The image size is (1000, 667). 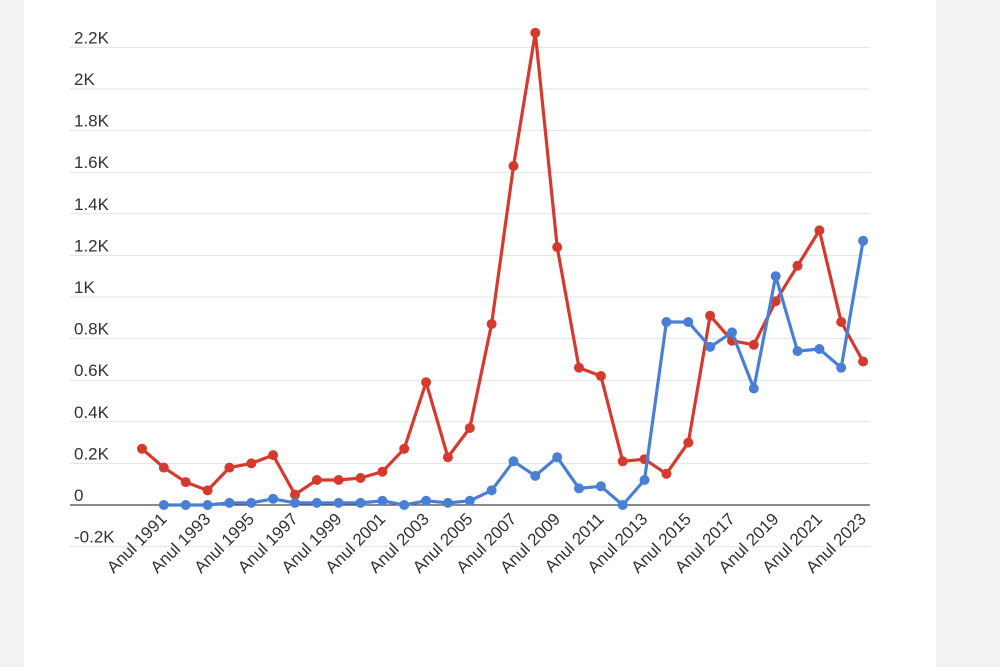 What do you see at coordinates (92, 162) in the screenshot?
I see `y-tick-label: 1.6K` at bounding box center [92, 162].